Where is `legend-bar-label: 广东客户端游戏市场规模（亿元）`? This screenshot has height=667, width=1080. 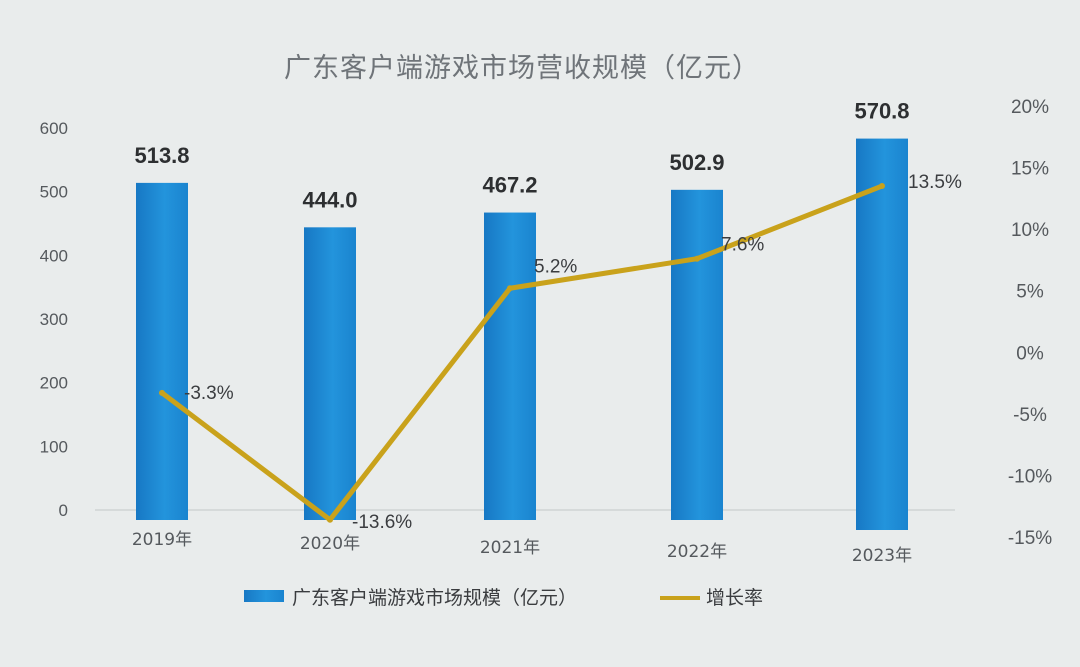
legend-bar-label: 广东客户端游戏市场规模（亿元） is located at coordinates (434, 598).